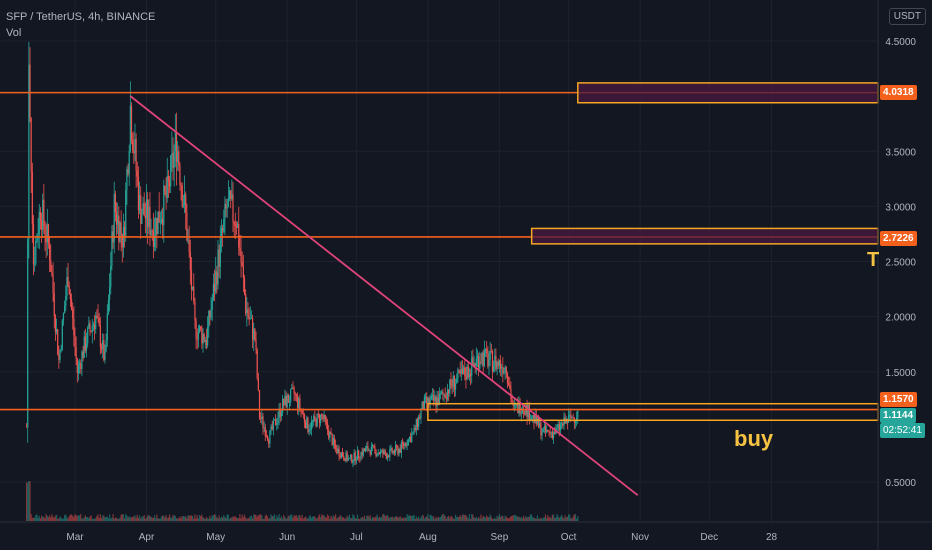 Image resolution: width=932 pixels, height=550 pixels. What do you see at coordinates (907, 16) in the screenshot?
I see `currency-unit-button: USDT` at bounding box center [907, 16].